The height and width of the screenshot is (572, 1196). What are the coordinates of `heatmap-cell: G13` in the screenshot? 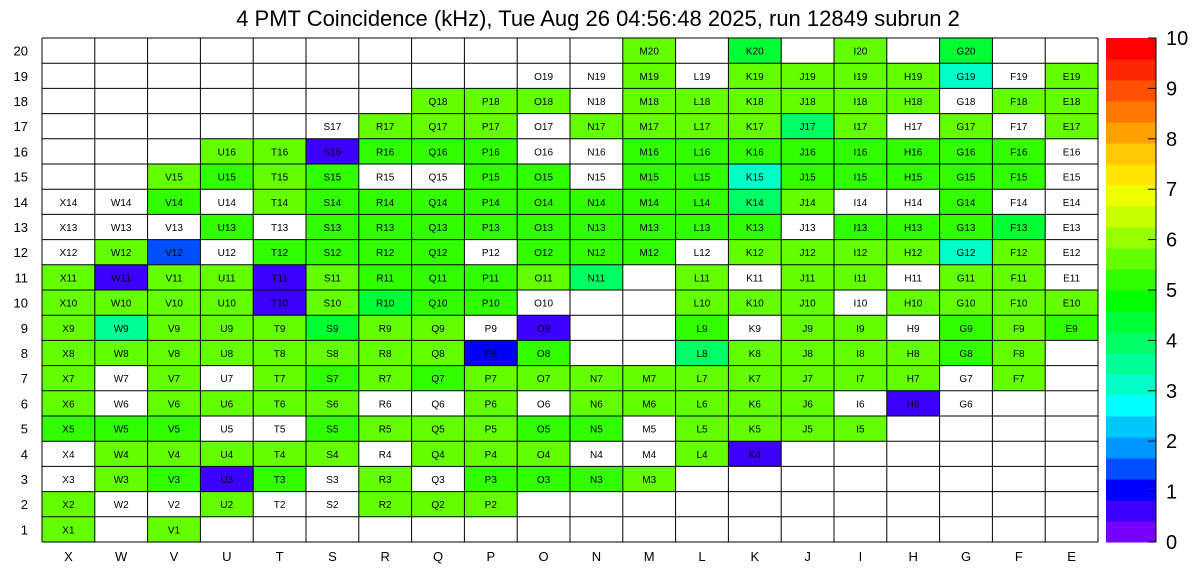 It's located at (966, 227).